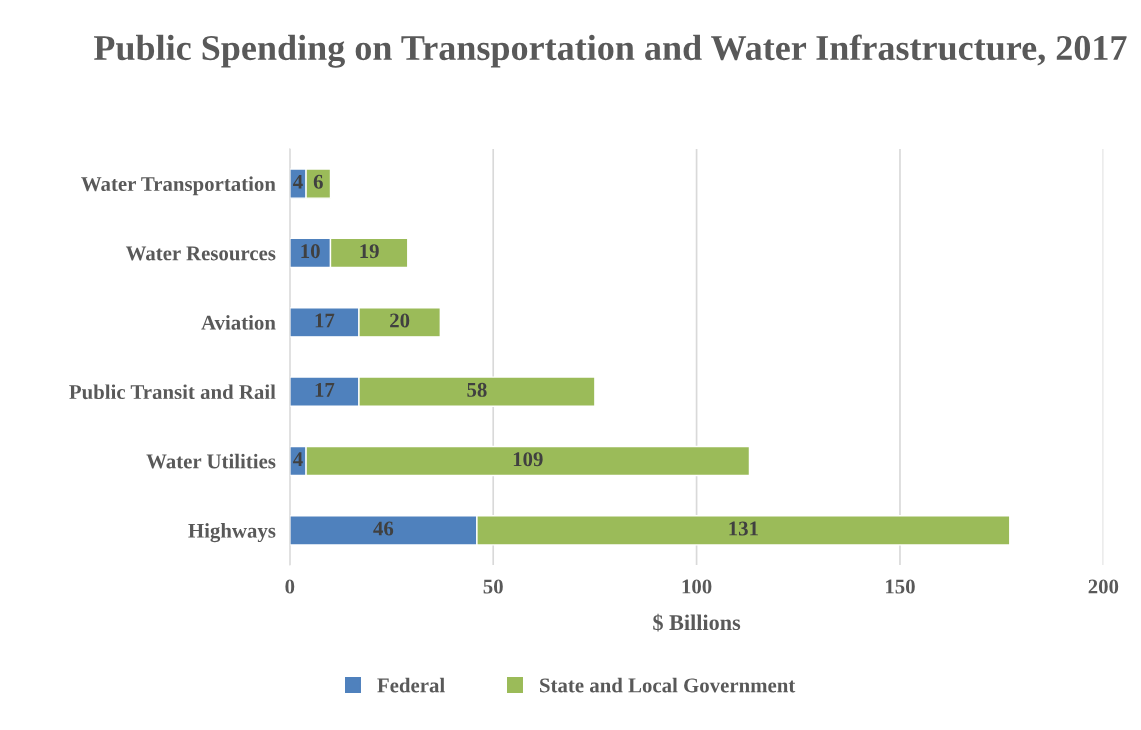 The height and width of the screenshot is (730, 1141). What do you see at coordinates (668, 685) in the screenshot?
I see `legend-label: State and Local Government` at bounding box center [668, 685].